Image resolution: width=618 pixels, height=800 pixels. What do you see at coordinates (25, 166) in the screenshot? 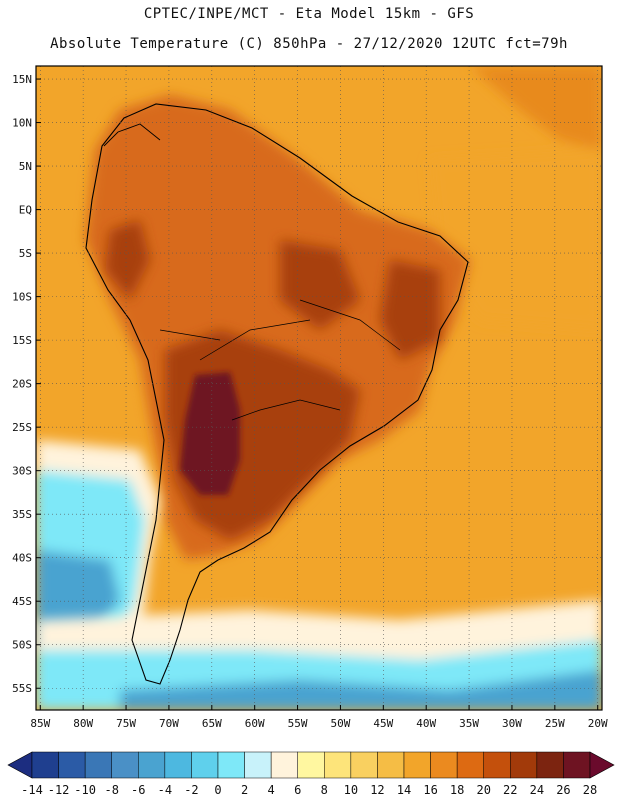
I see `latitude-label: 5N` at bounding box center [25, 166].